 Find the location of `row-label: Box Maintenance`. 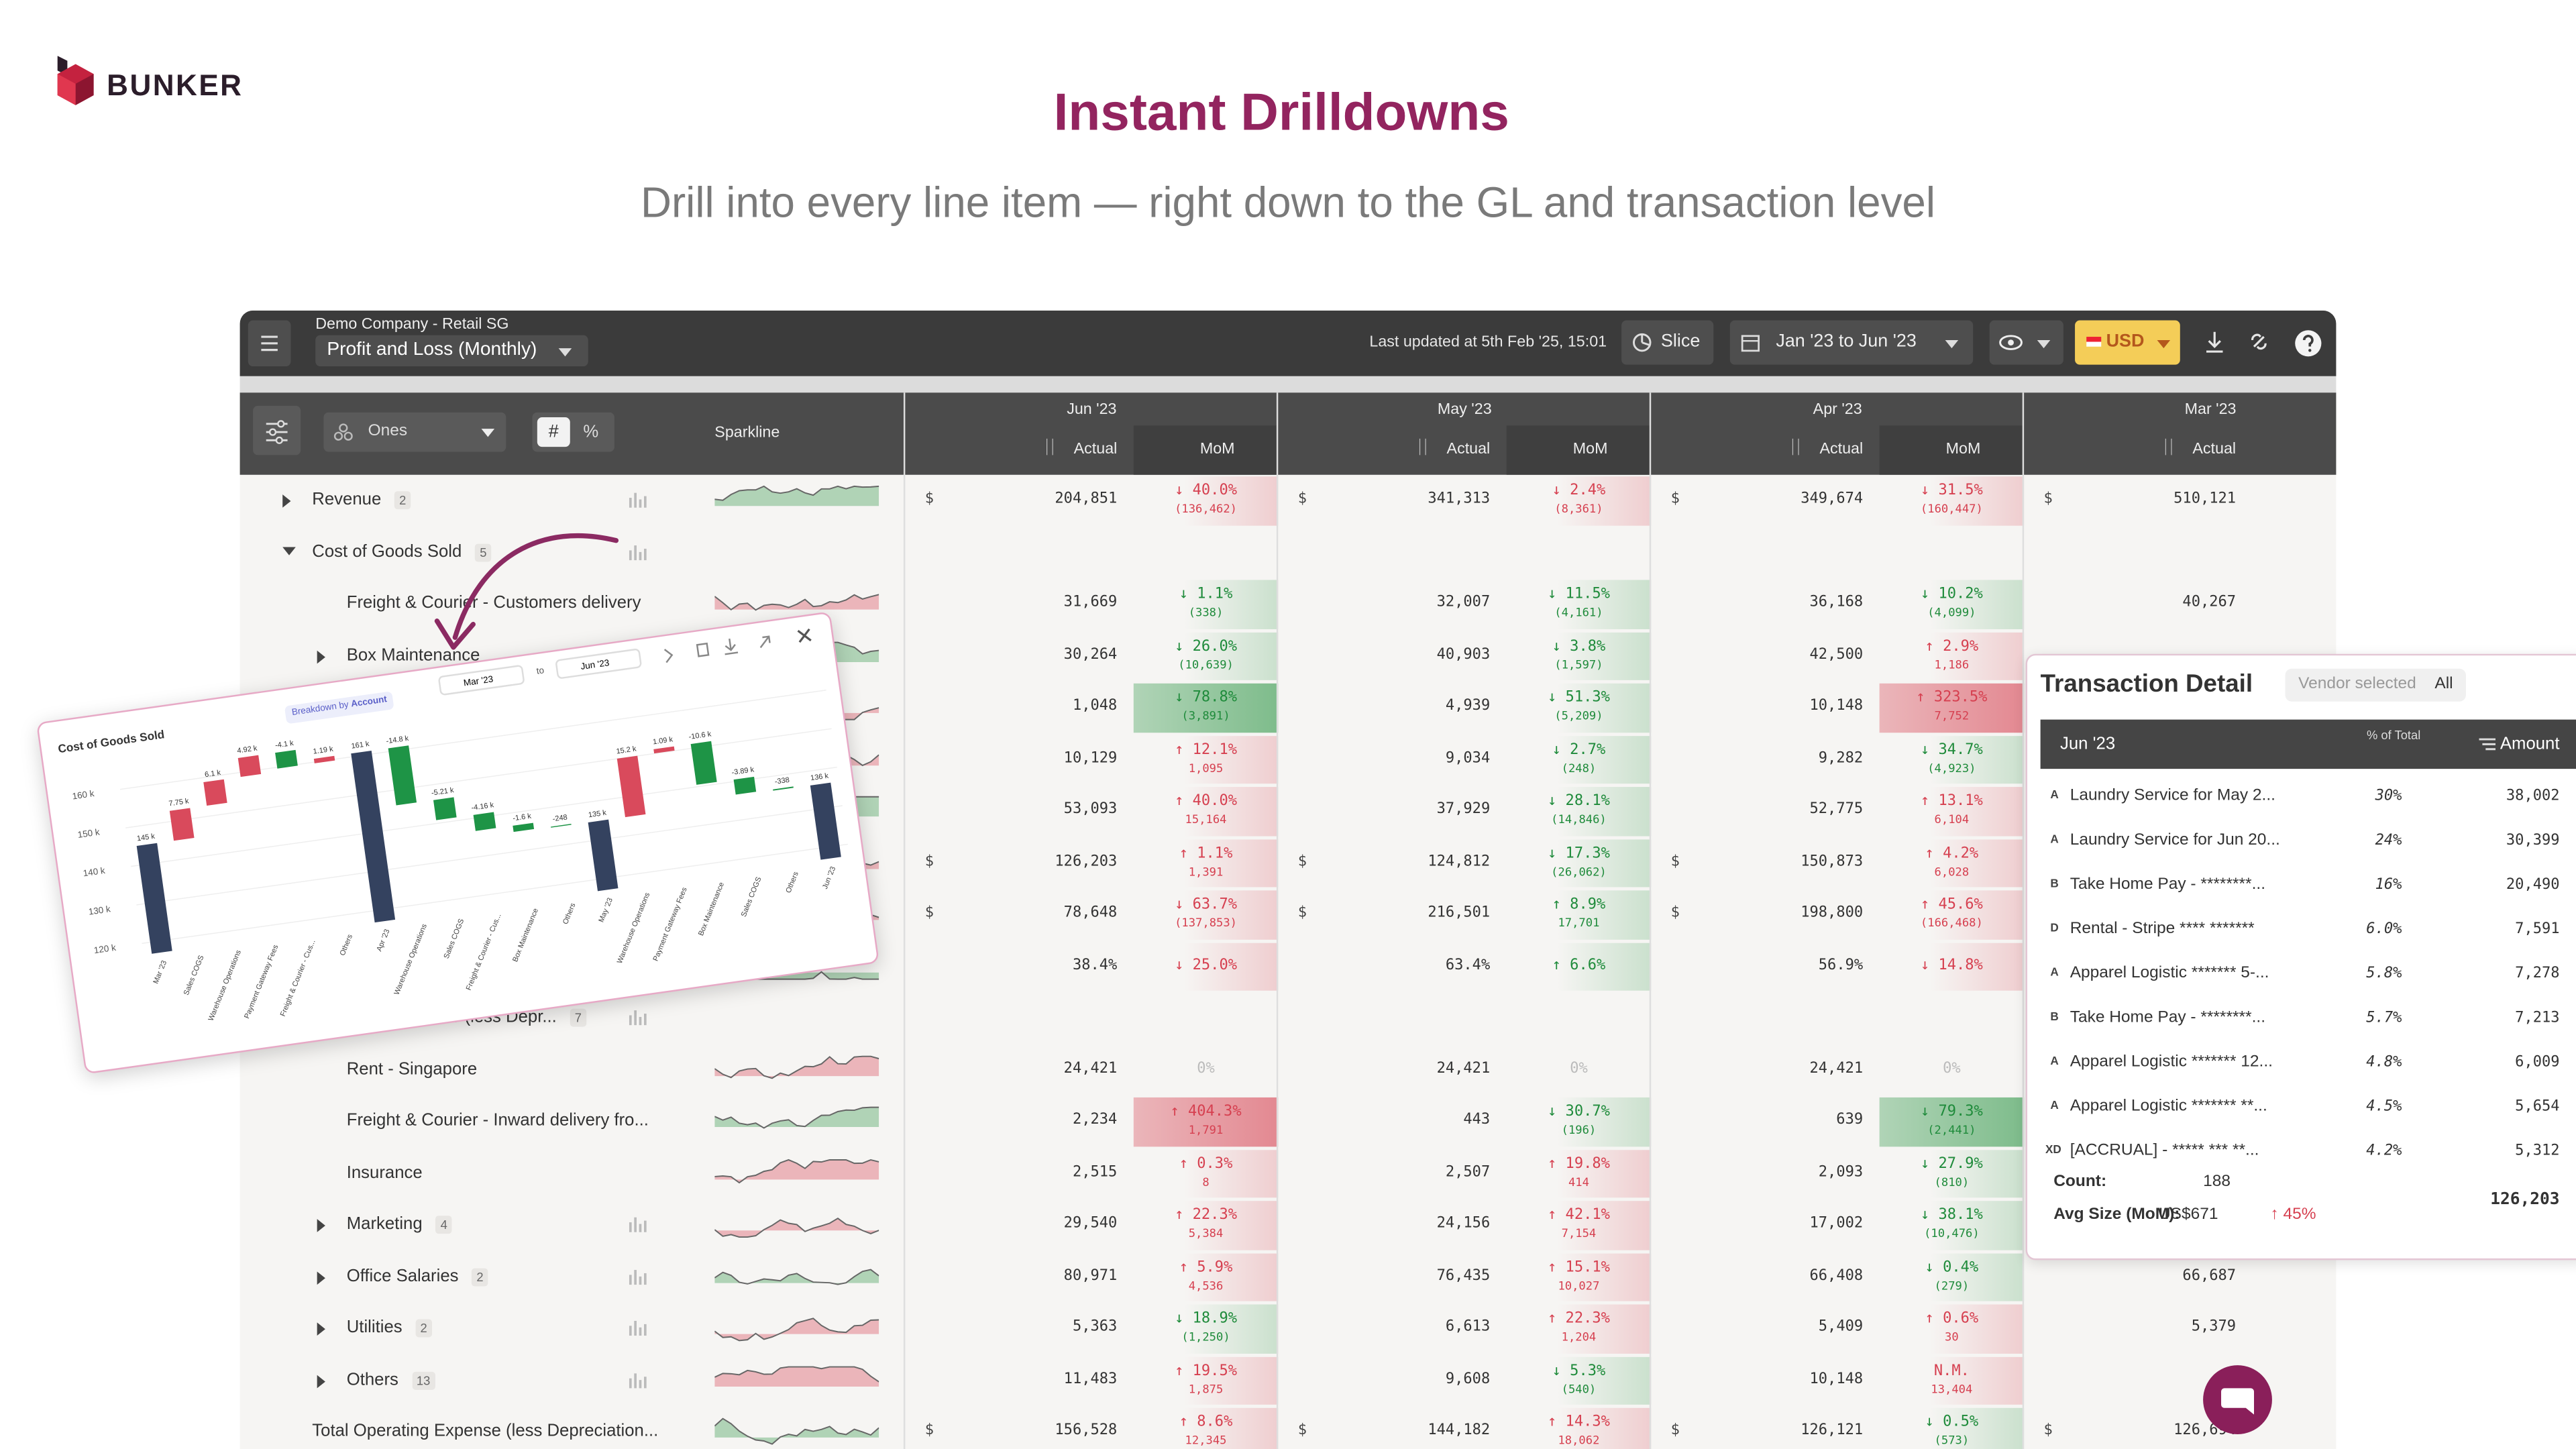

row-label: Box Maintenance is located at coordinates (413, 654).